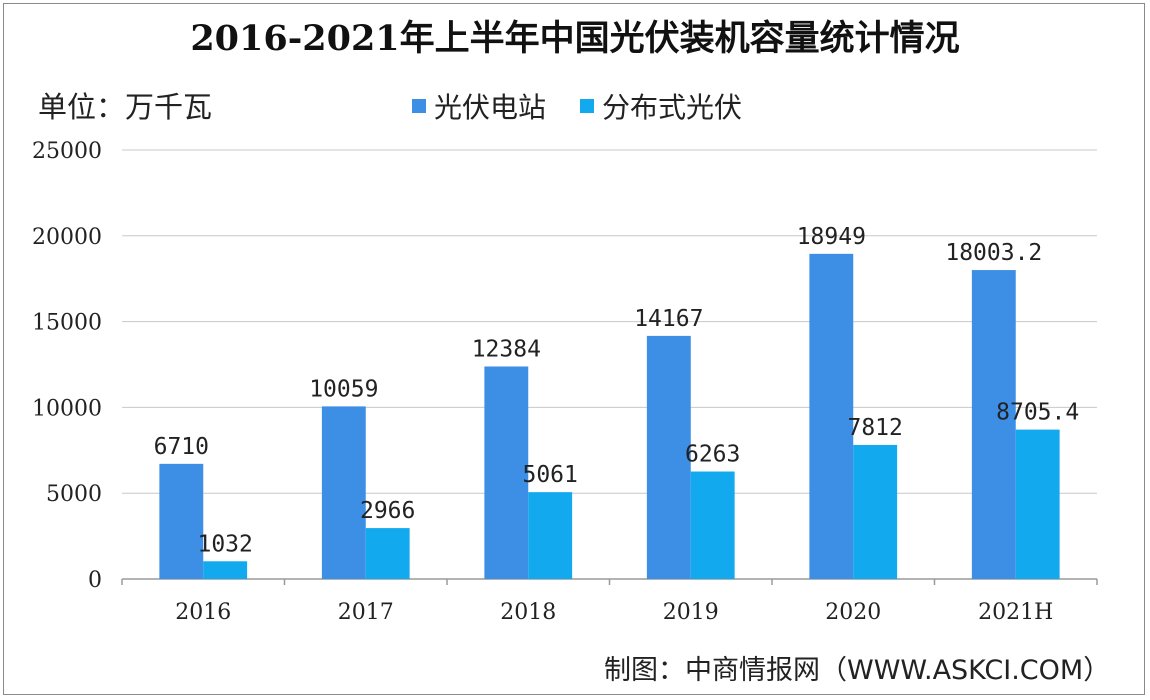  What do you see at coordinates (490, 107) in the screenshot?
I see `legend-label-series-1: 光伏电站` at bounding box center [490, 107].